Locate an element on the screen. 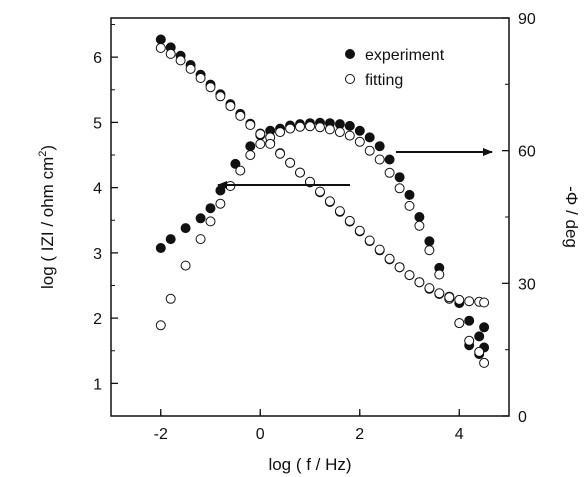  left-tick-label: 4 is located at coordinates (97, 189).